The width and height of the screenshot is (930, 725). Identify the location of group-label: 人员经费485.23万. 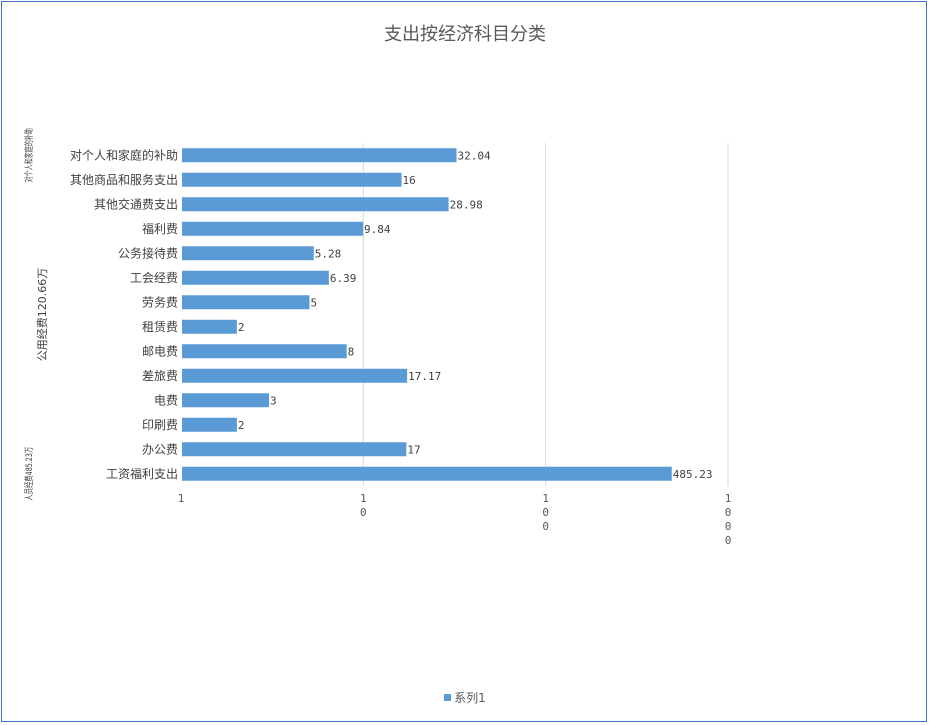
(29, 474).